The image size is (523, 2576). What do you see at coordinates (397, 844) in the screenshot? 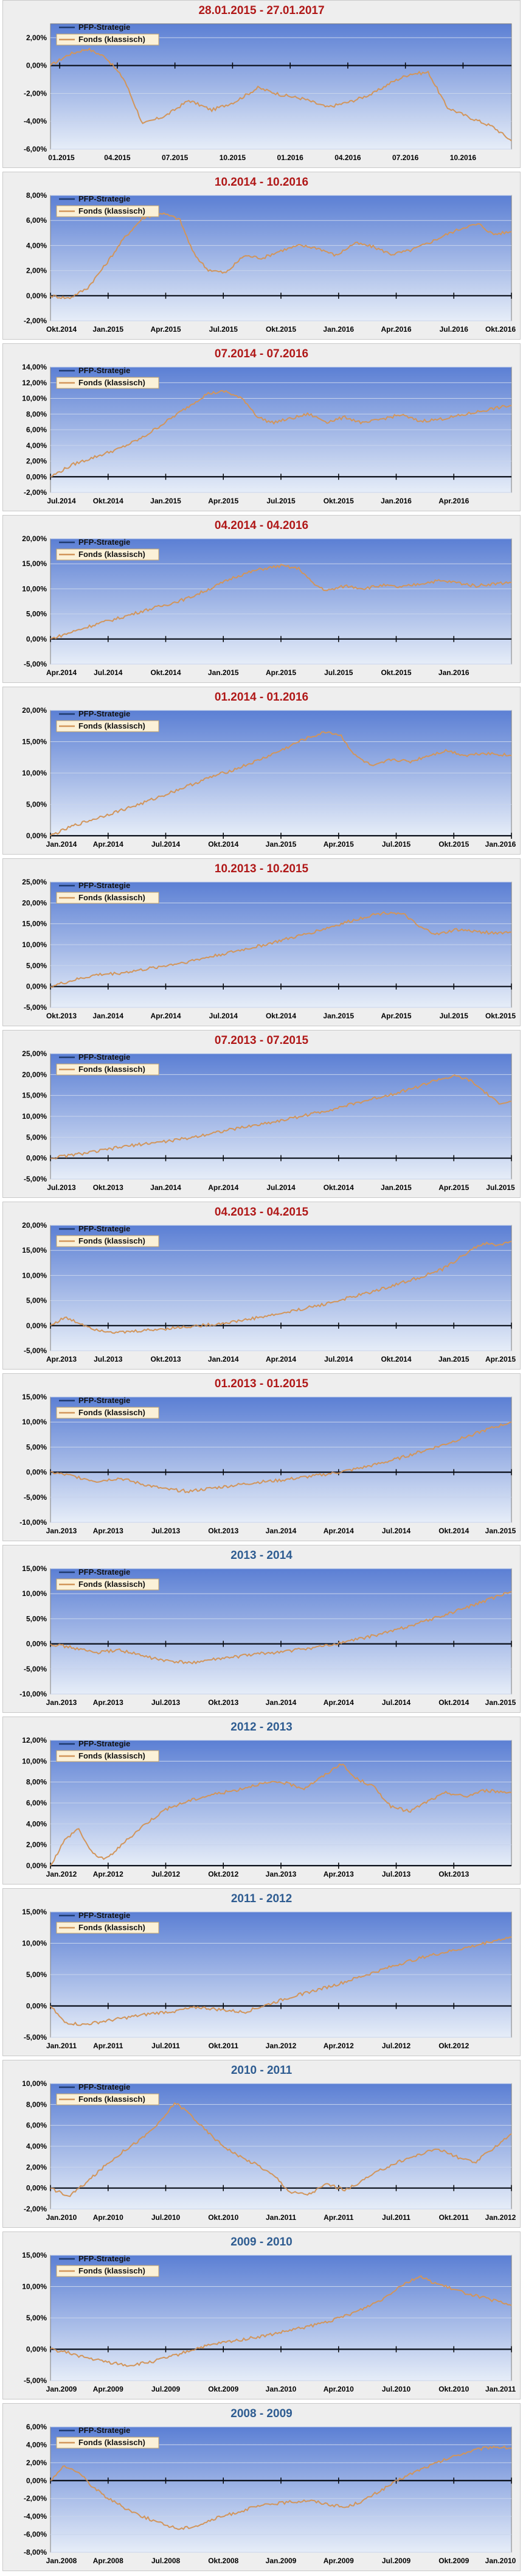
I see `x-tick-label: Jul.2015` at bounding box center [397, 844].